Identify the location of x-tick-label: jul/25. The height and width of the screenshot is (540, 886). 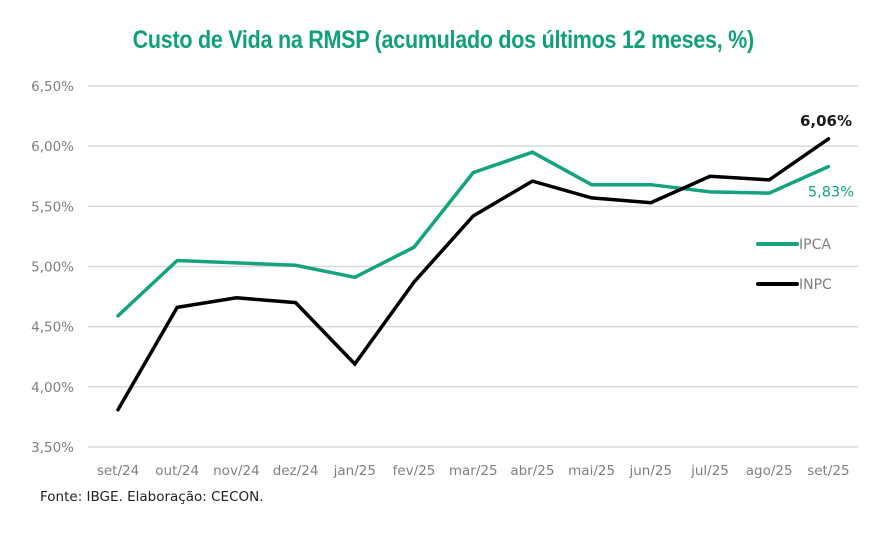
(709, 471).